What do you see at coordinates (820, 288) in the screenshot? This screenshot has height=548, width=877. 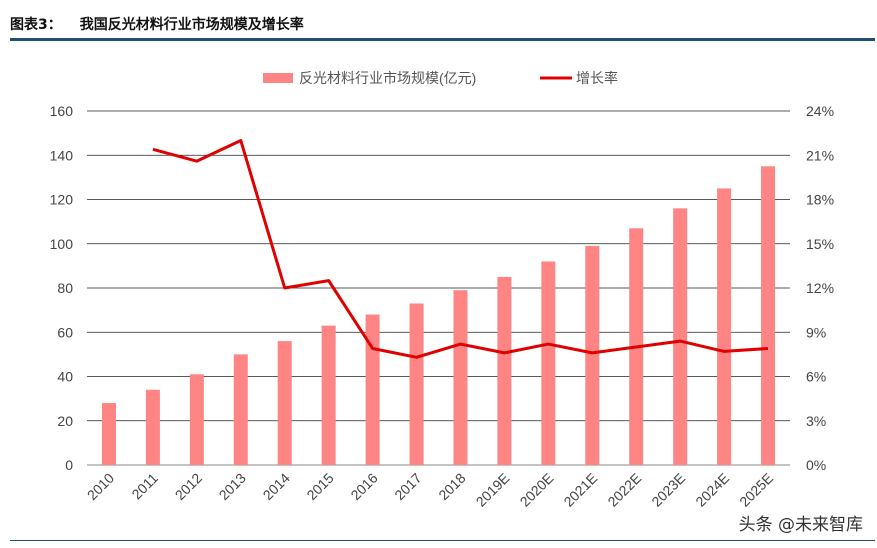 I see `right-tick-label: 12%` at bounding box center [820, 288].